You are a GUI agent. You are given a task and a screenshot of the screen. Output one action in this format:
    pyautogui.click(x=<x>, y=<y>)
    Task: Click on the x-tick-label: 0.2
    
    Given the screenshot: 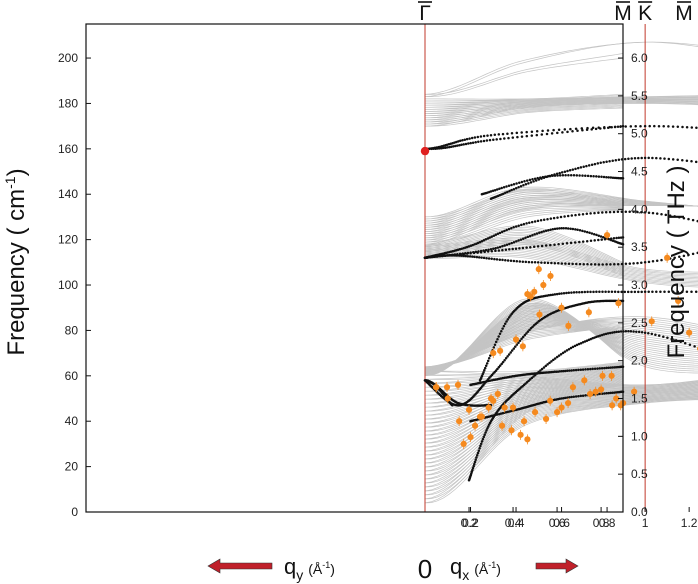 What is the action you would take?
    pyautogui.click(x=469, y=523)
    